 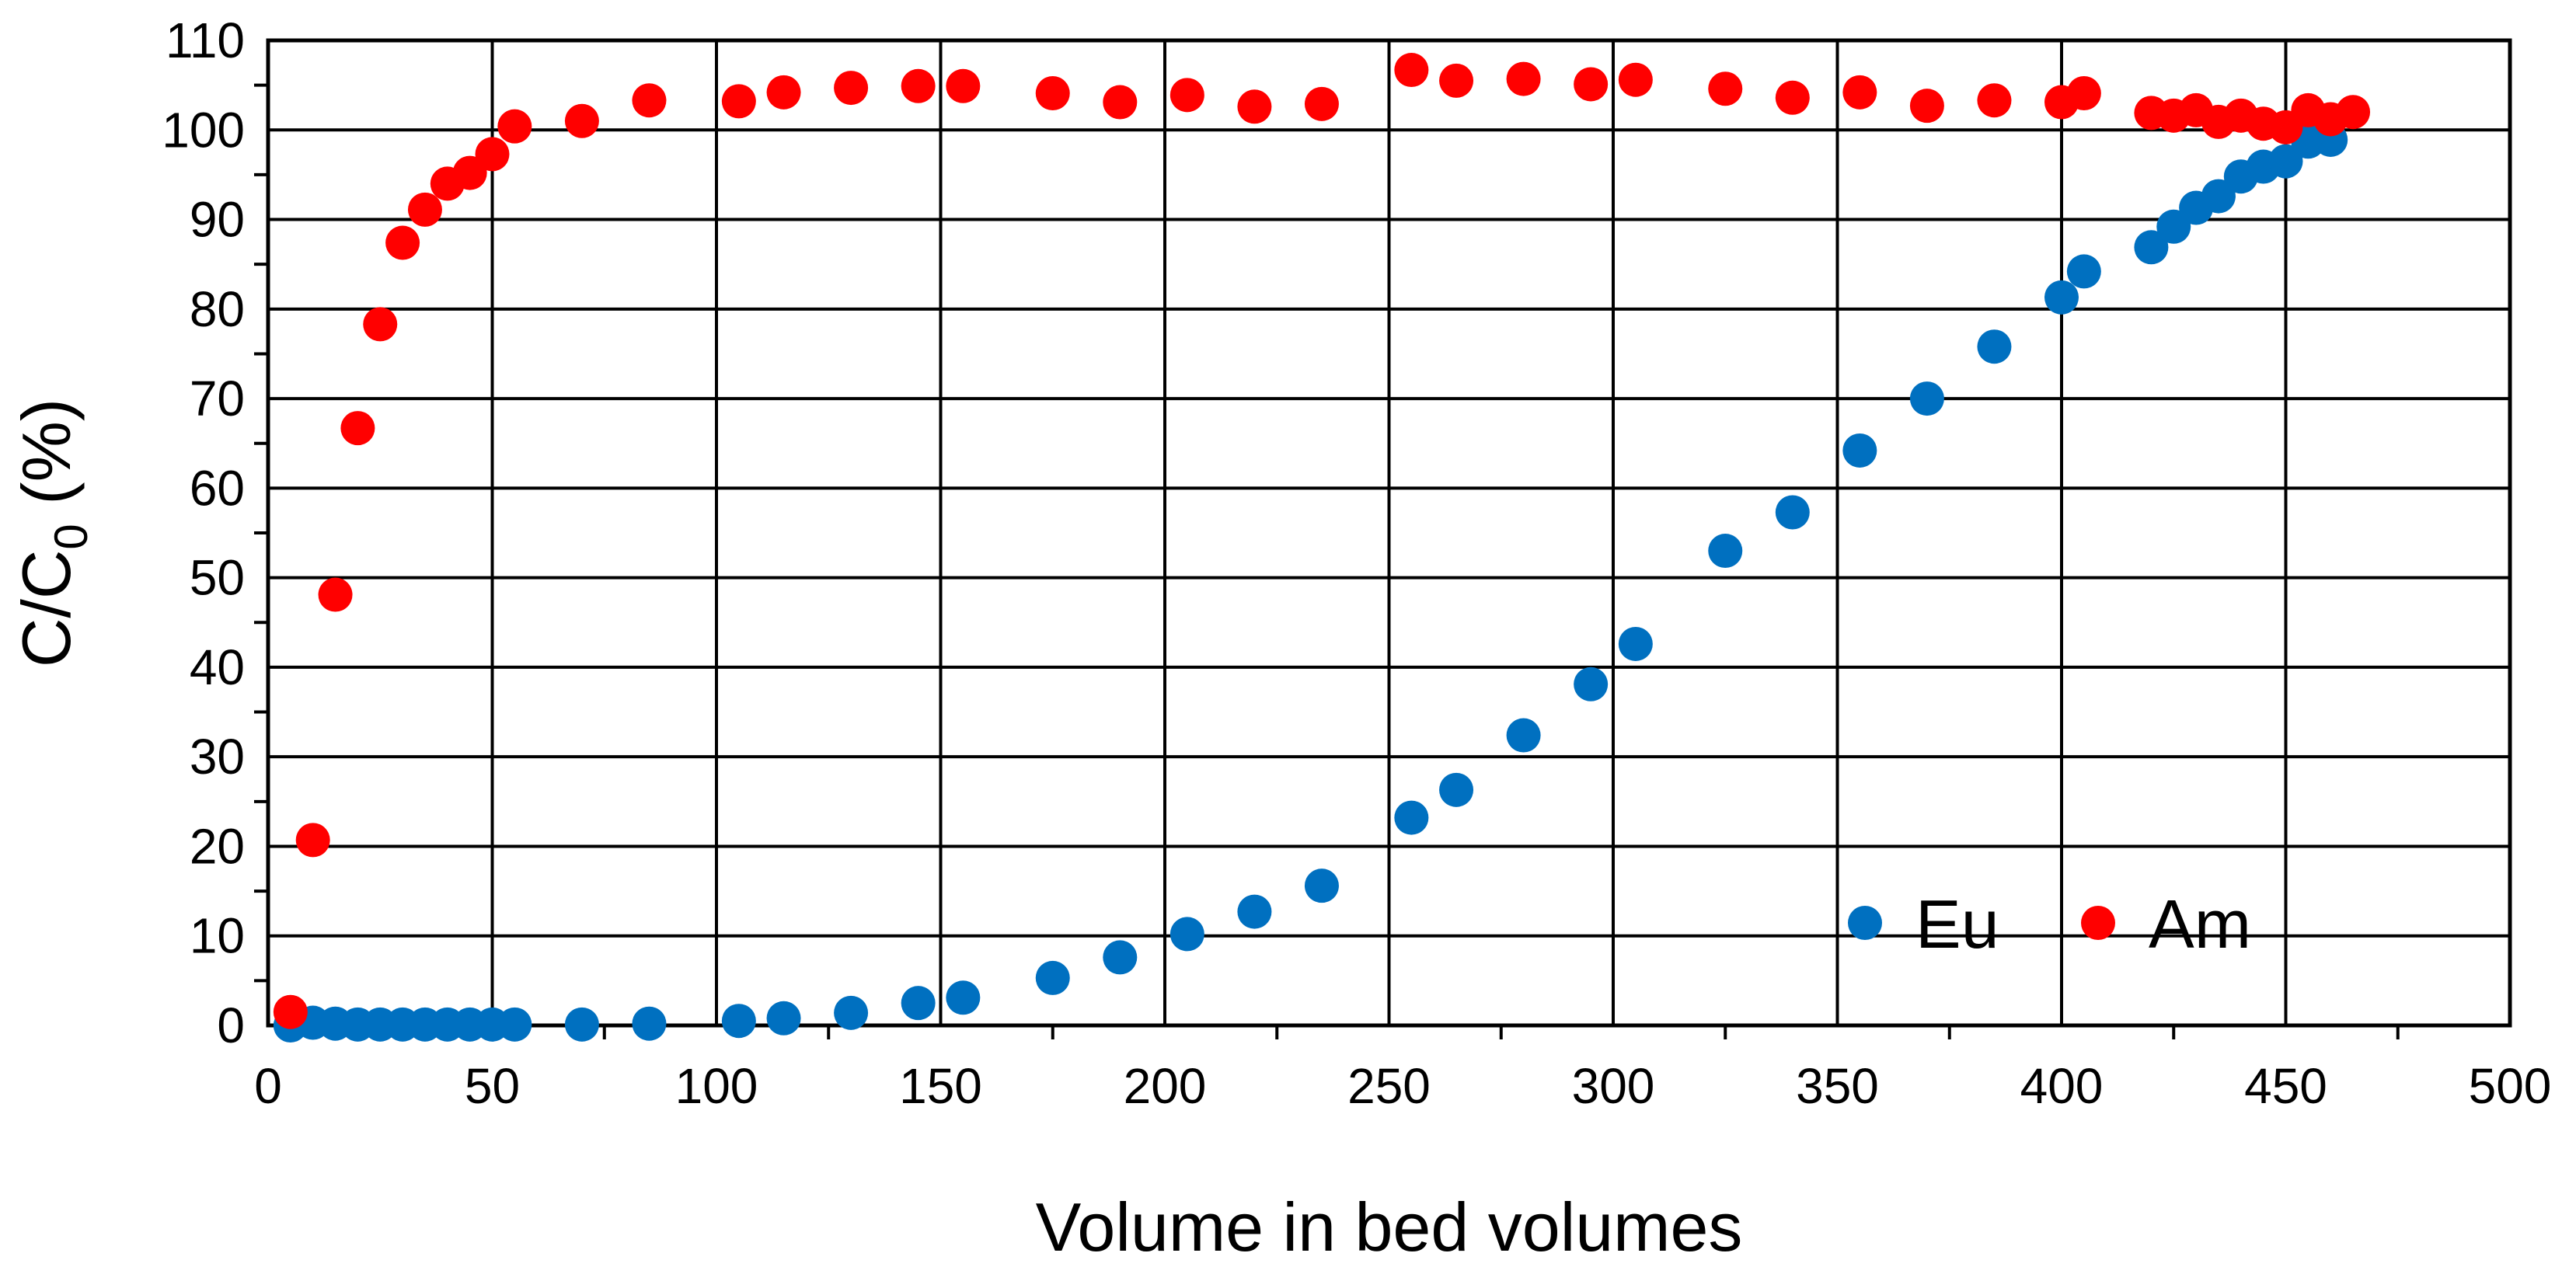 What do you see at coordinates (1389, 1227) in the screenshot?
I see `x-axis-title: Volume in bed volumes` at bounding box center [1389, 1227].